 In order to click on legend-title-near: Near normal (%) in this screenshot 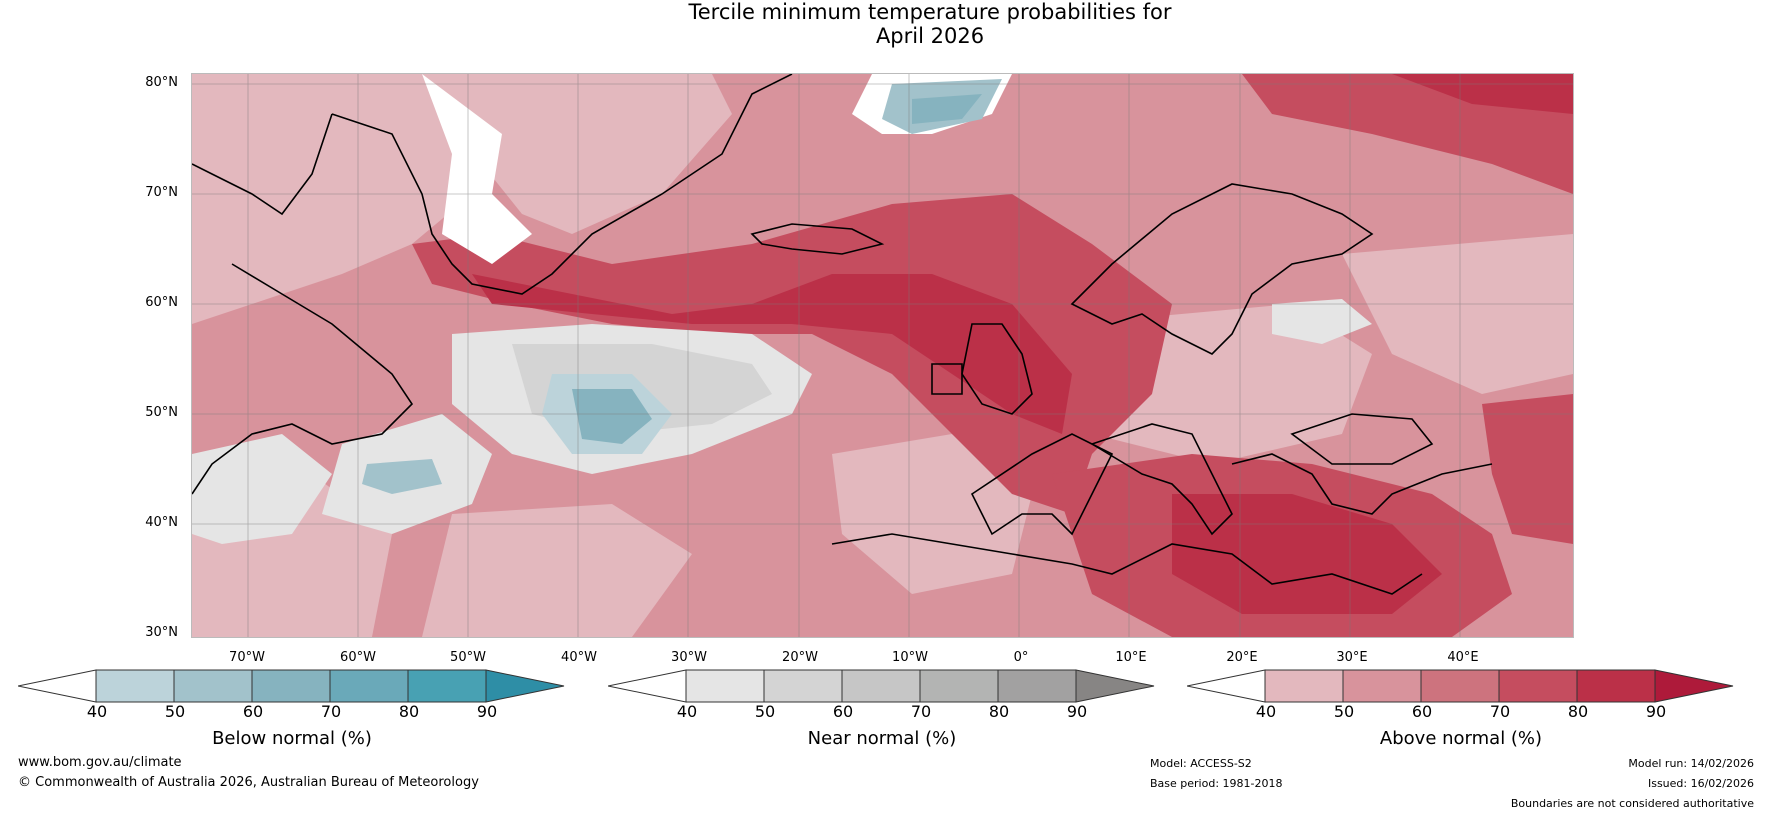, I will do `click(882, 738)`.